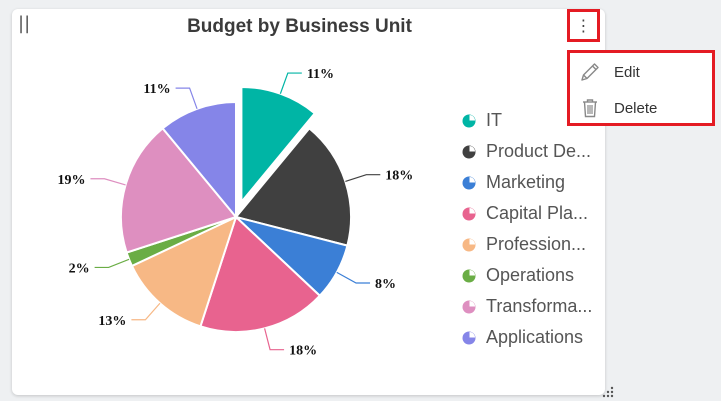  I want to click on menu-item-delete: Delete, so click(641, 108).